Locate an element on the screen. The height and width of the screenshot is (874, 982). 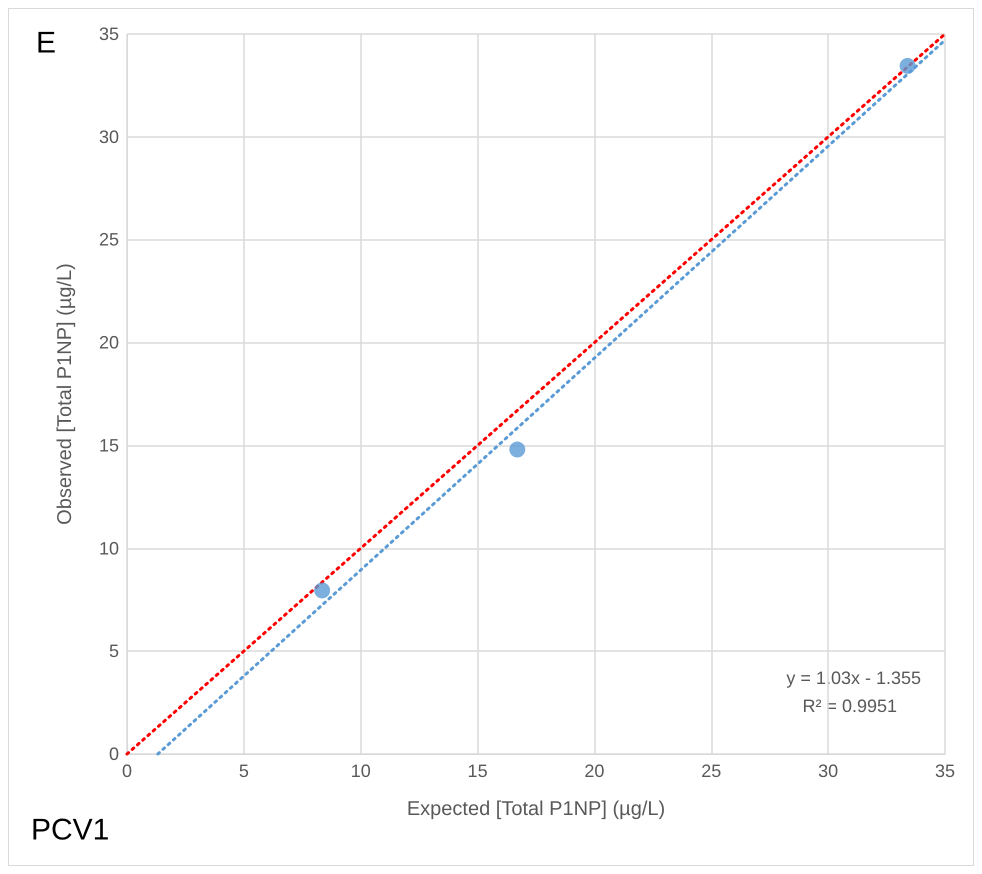
x-tick-label: 25 is located at coordinates (711, 771).